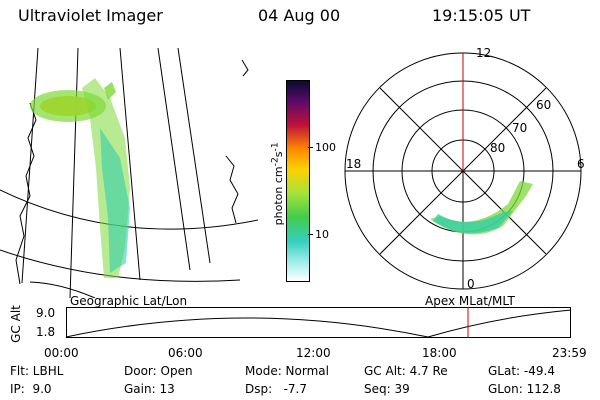  Describe the element at coordinates (470, 301) in the screenshot. I see `apex-label: Apex MLat/MLT` at that location.